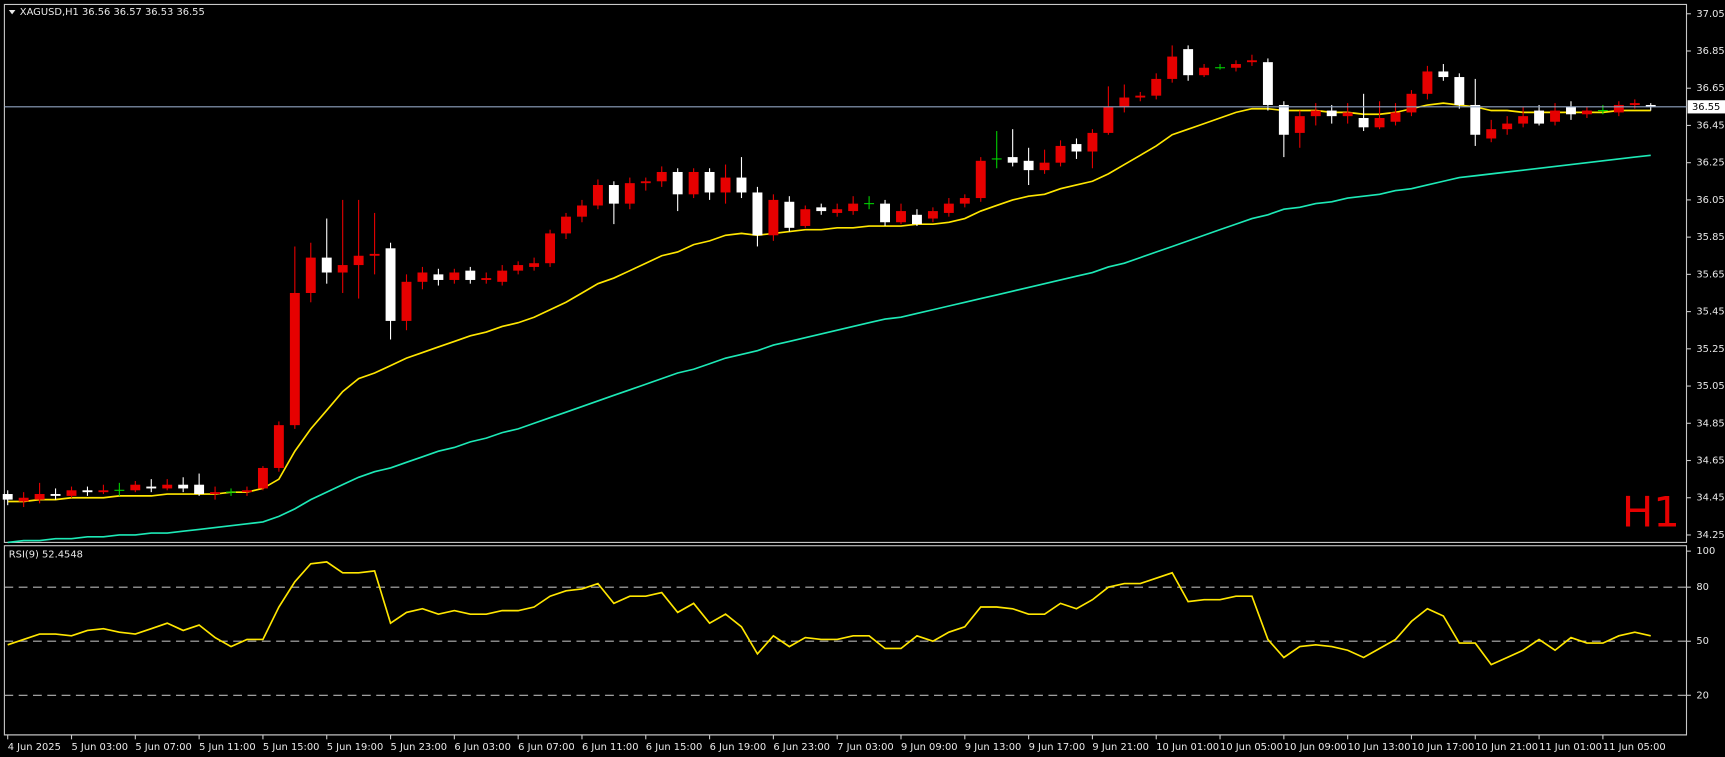  Describe the element at coordinates (163, 747) in the screenshot. I see `x-tick-label: 5 Jun 07:00` at that location.